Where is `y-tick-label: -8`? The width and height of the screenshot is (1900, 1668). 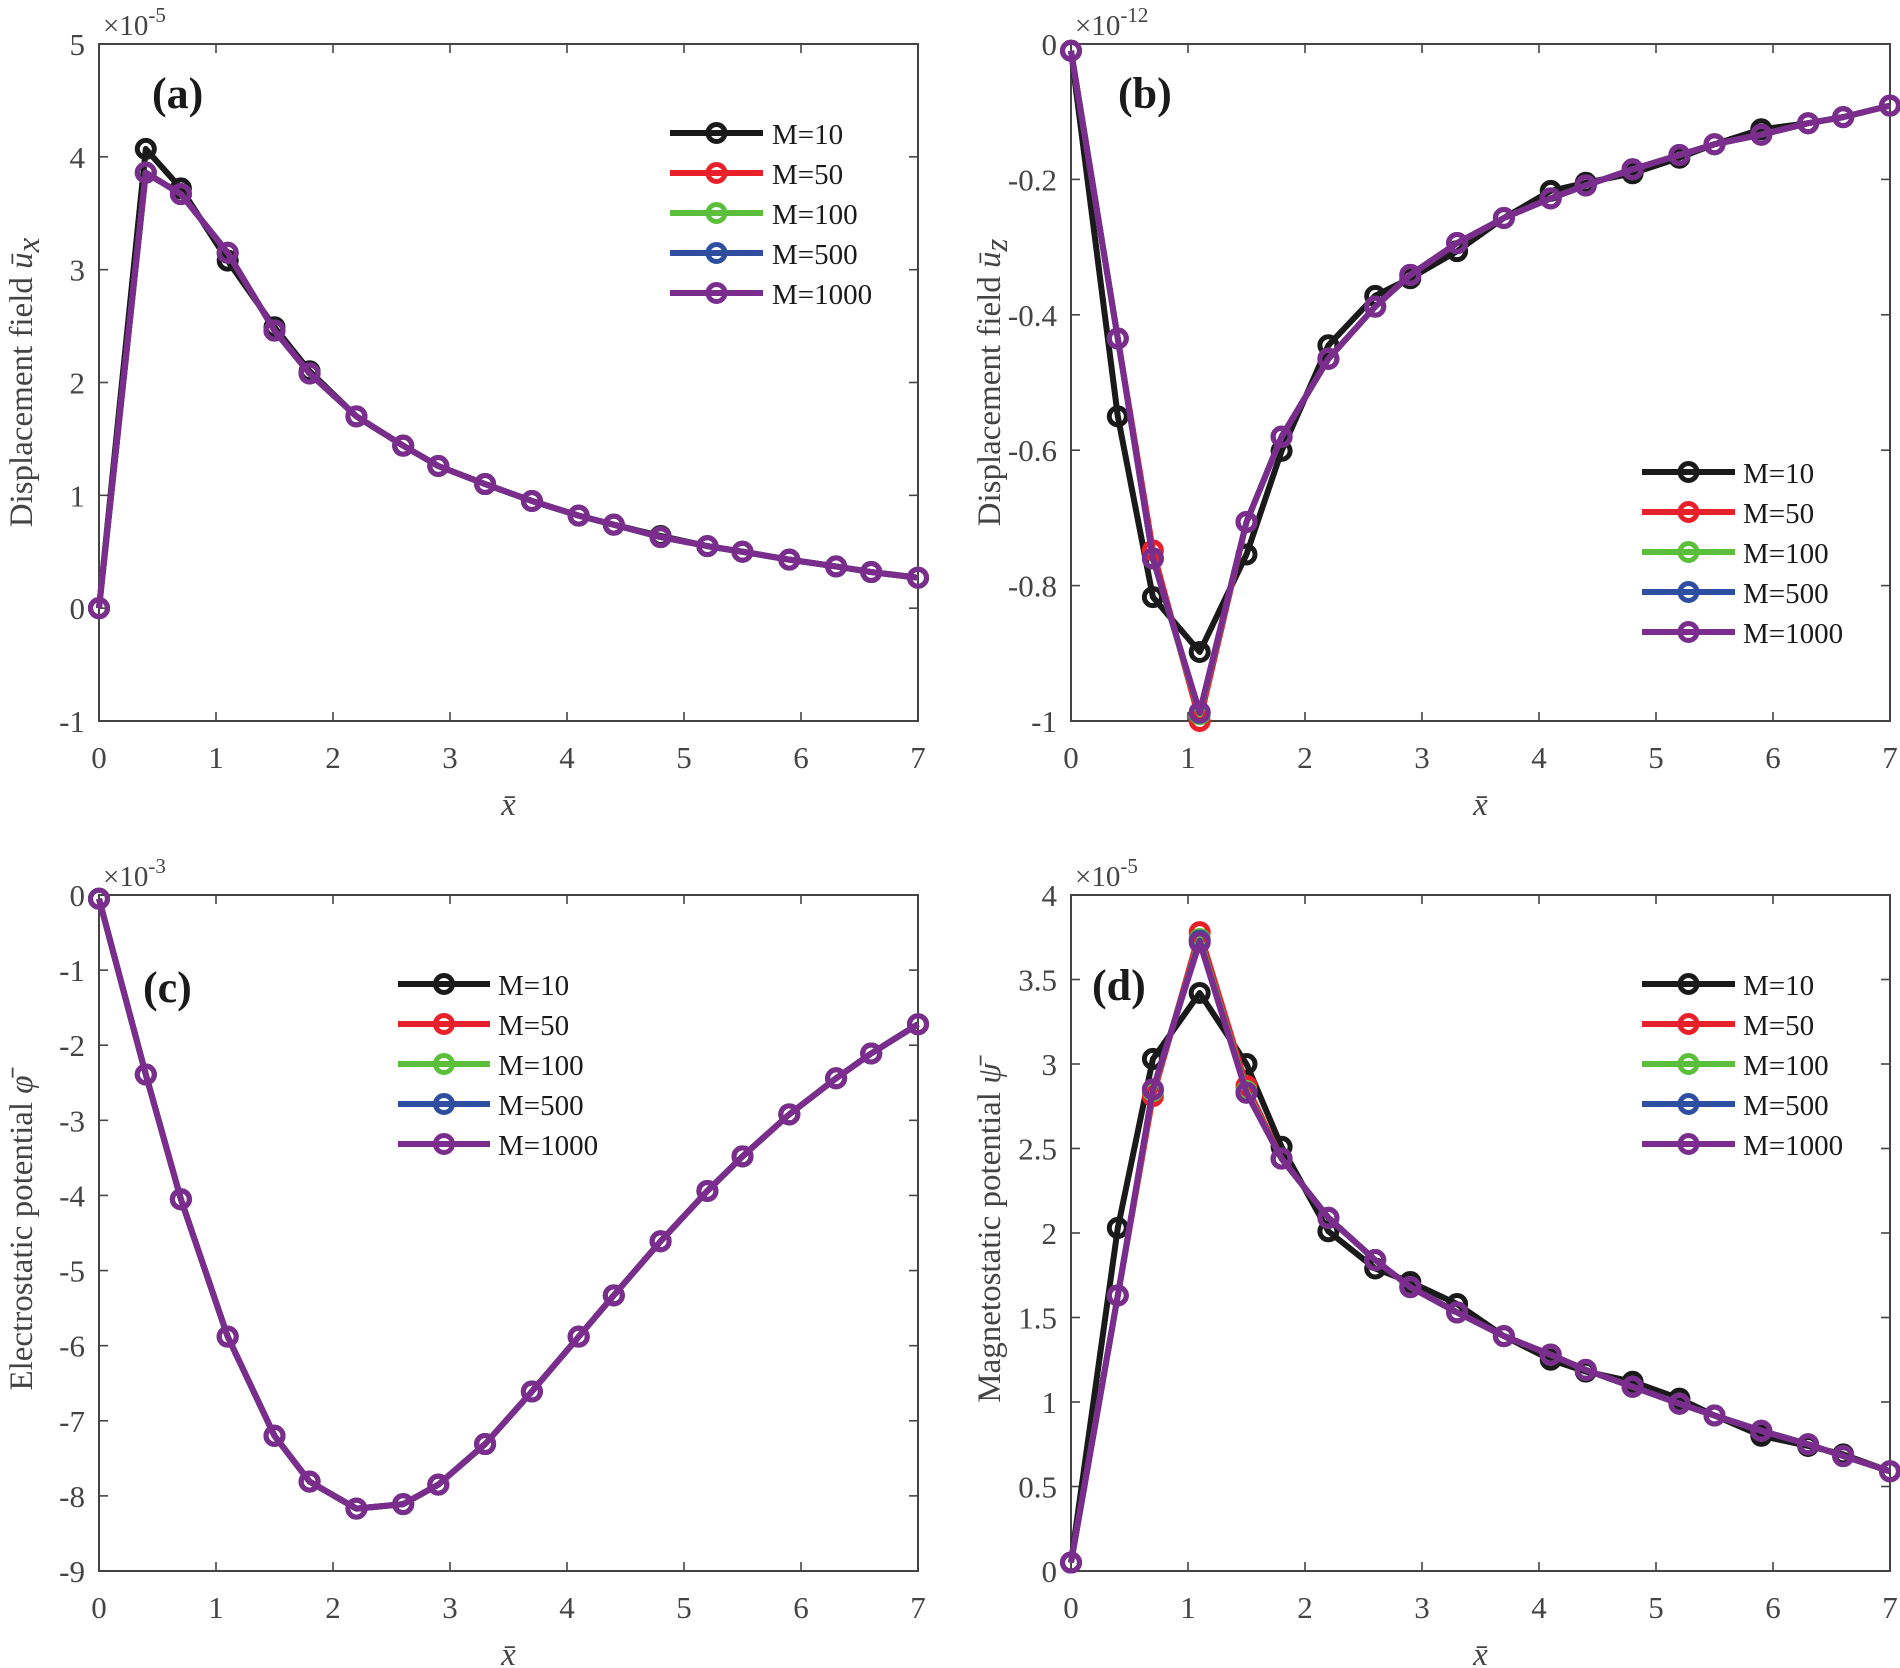
y-tick-label: -8 is located at coordinates (72, 1496).